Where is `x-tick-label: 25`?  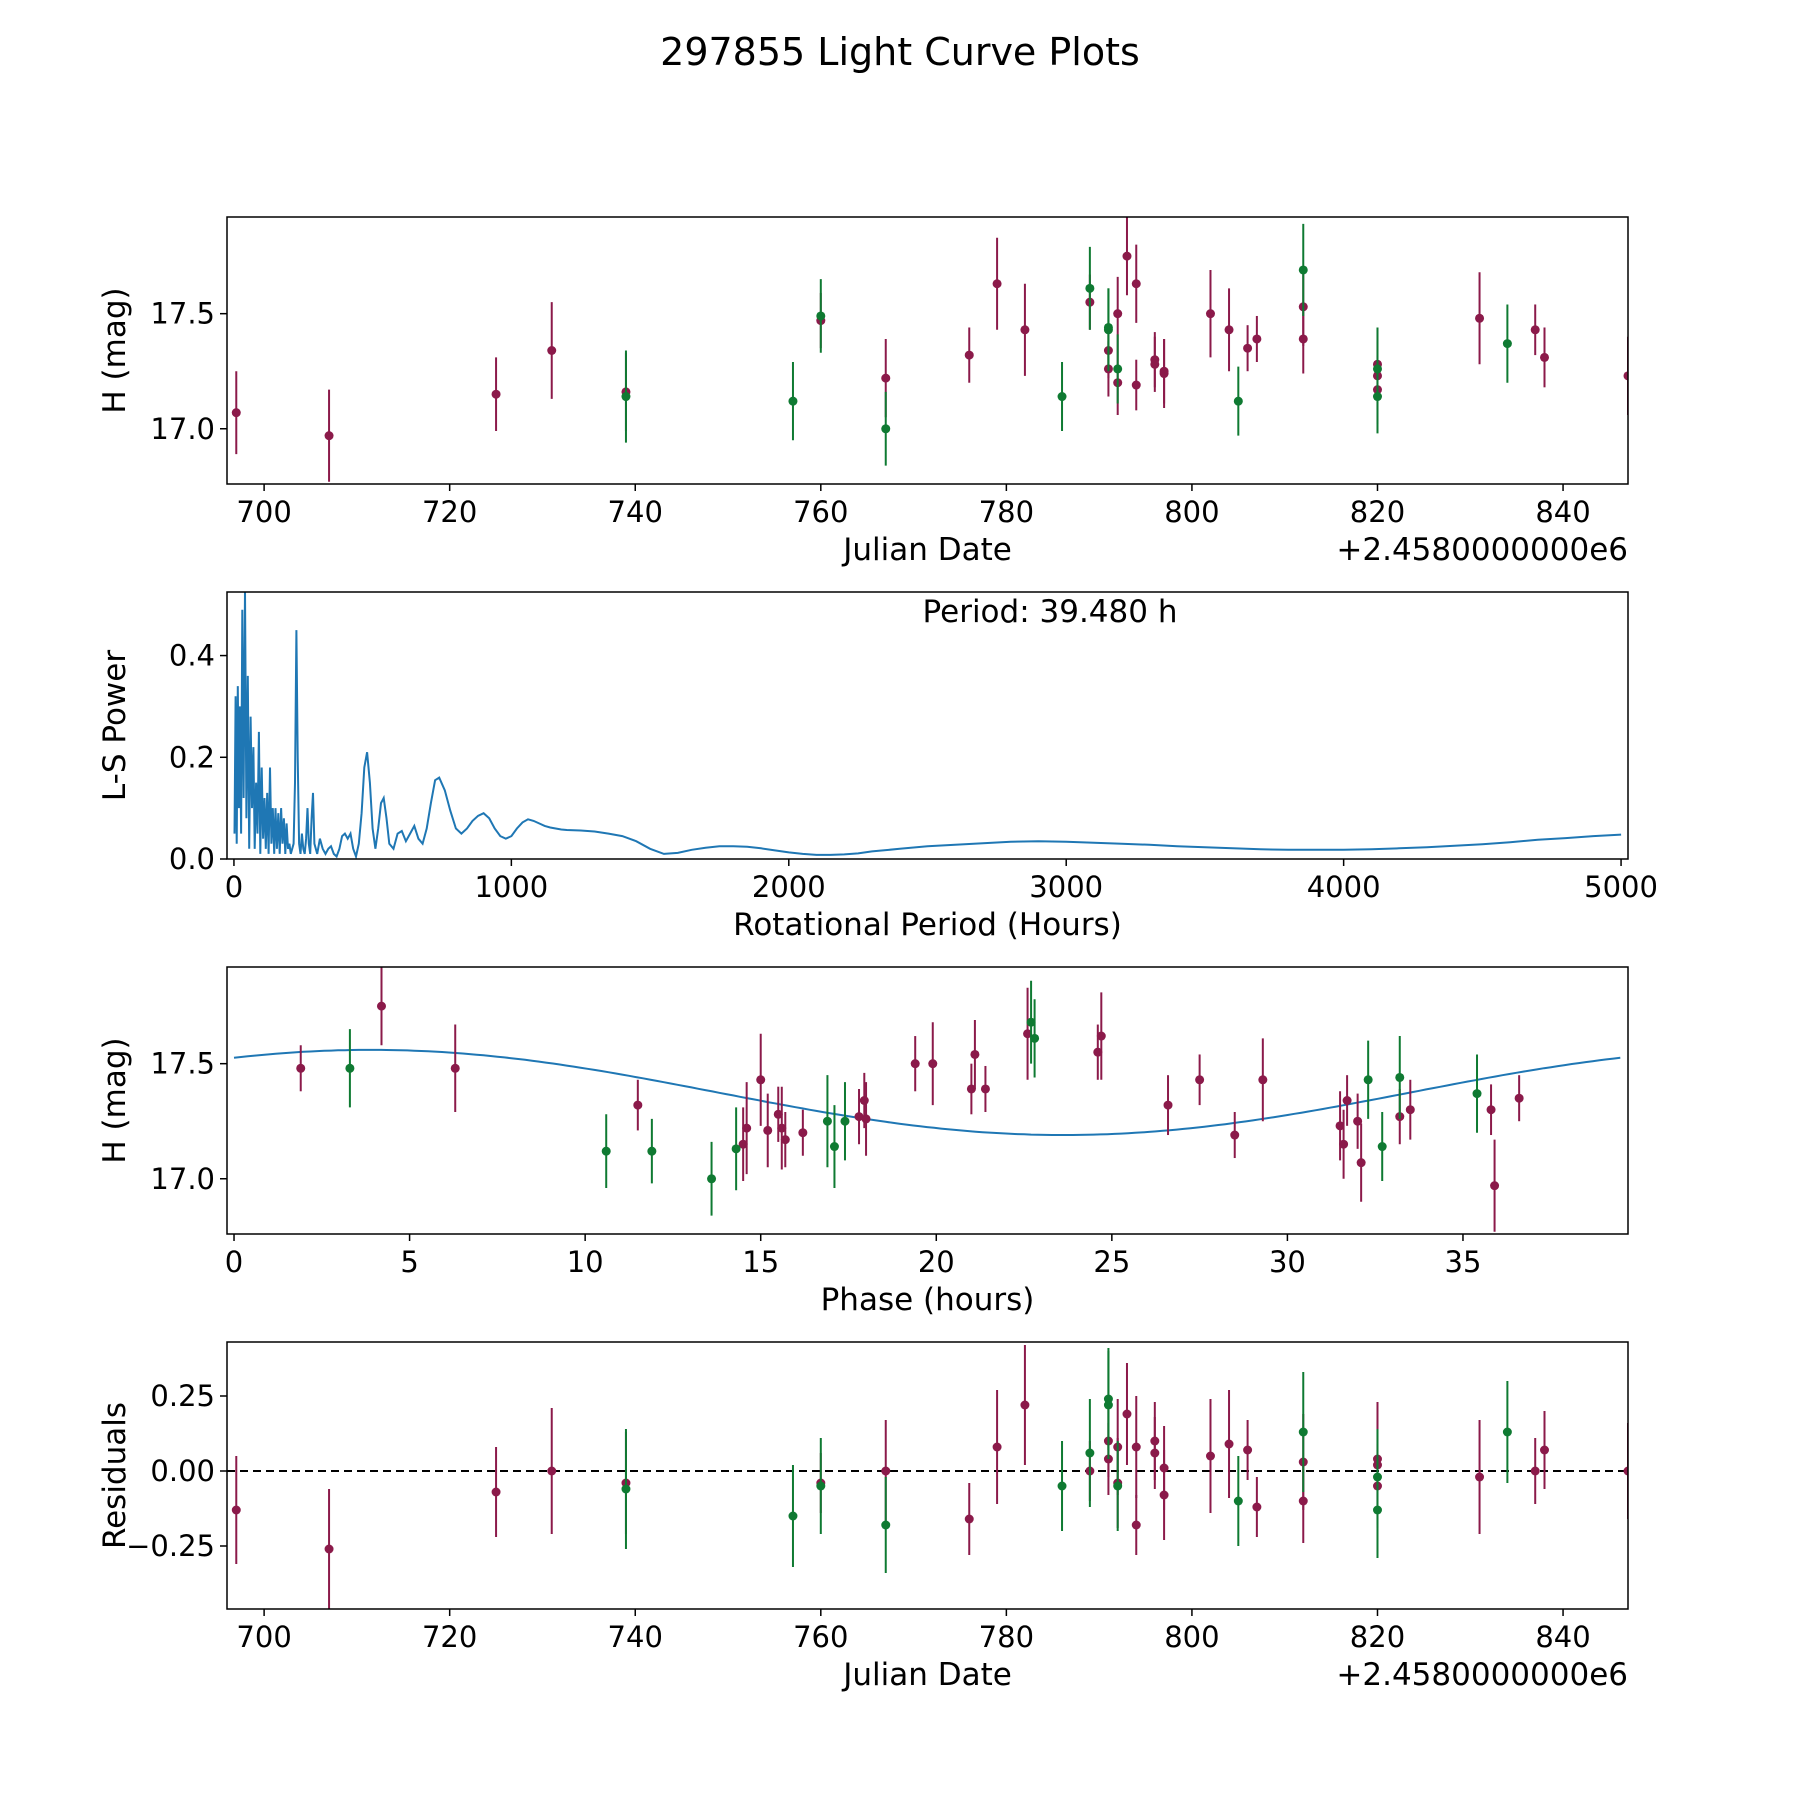
x-tick-label: 25 is located at coordinates (1111, 1262).